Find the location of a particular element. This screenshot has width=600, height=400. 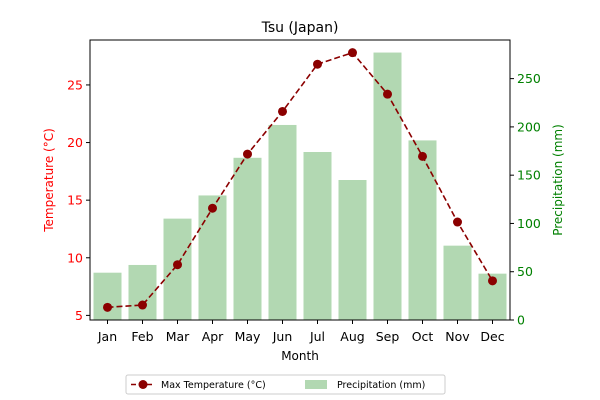

temperature-point-dec is located at coordinates (492, 281).